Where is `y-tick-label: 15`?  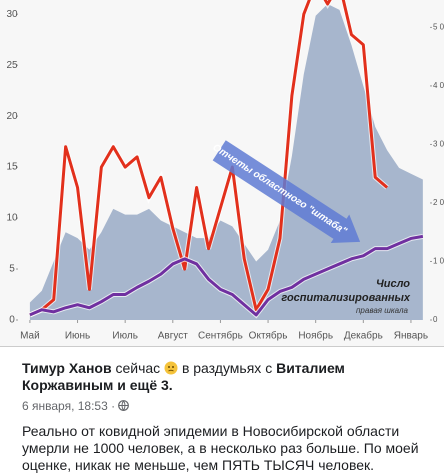
y-tick-label: 15 is located at coordinates (12, 167).